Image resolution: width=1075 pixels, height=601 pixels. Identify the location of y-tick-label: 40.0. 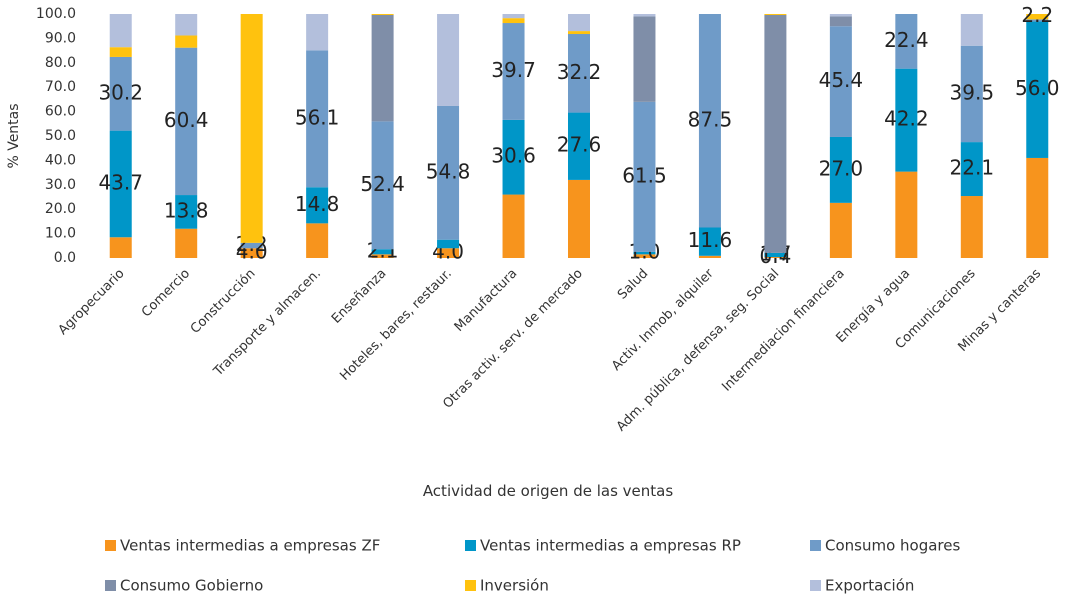
(60, 160).